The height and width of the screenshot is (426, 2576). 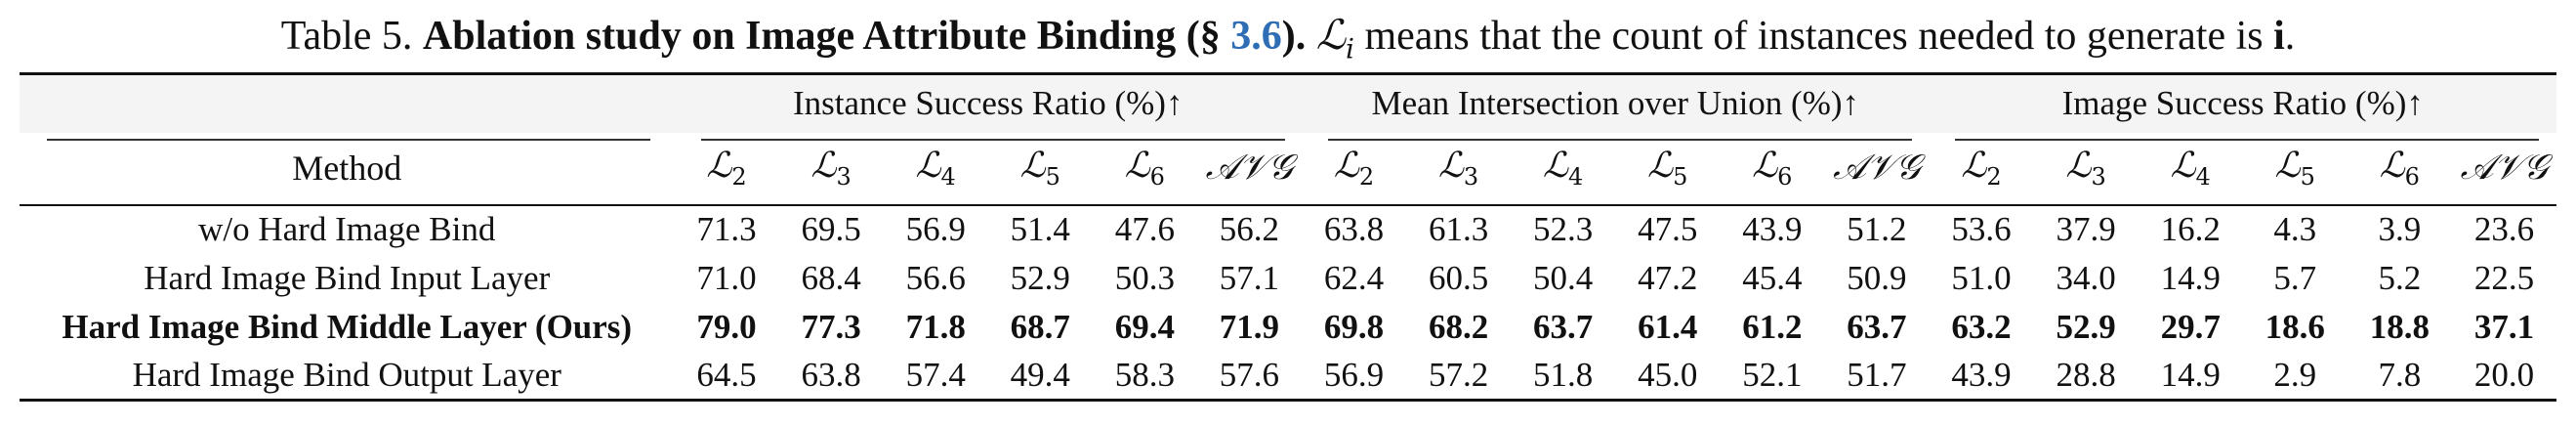 What do you see at coordinates (1249, 229) in the screenshot?
I see `value-cell: 56.2` at bounding box center [1249, 229].